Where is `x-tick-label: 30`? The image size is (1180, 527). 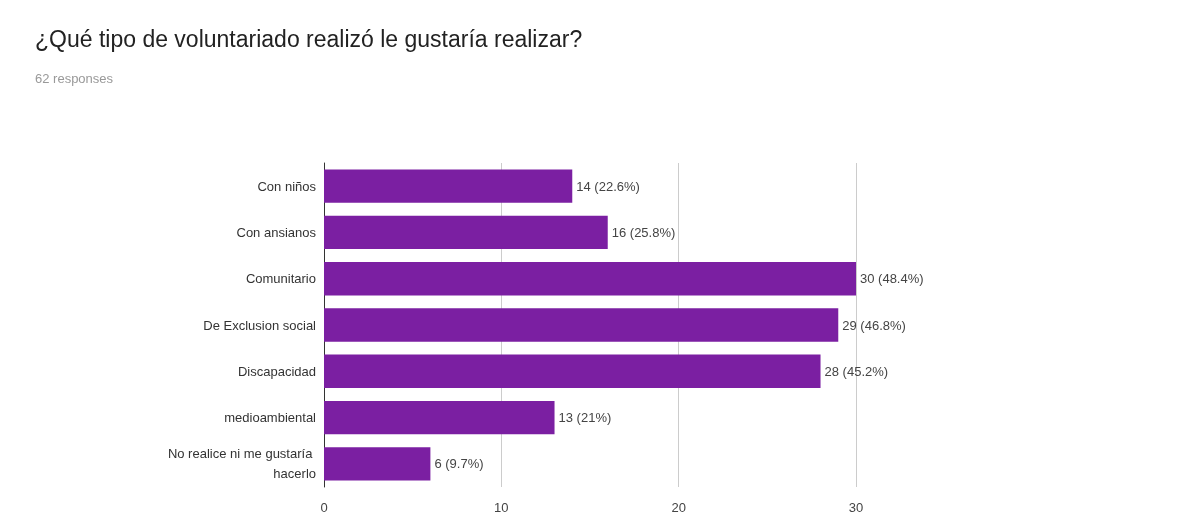 x-tick-label: 30 is located at coordinates (856, 507).